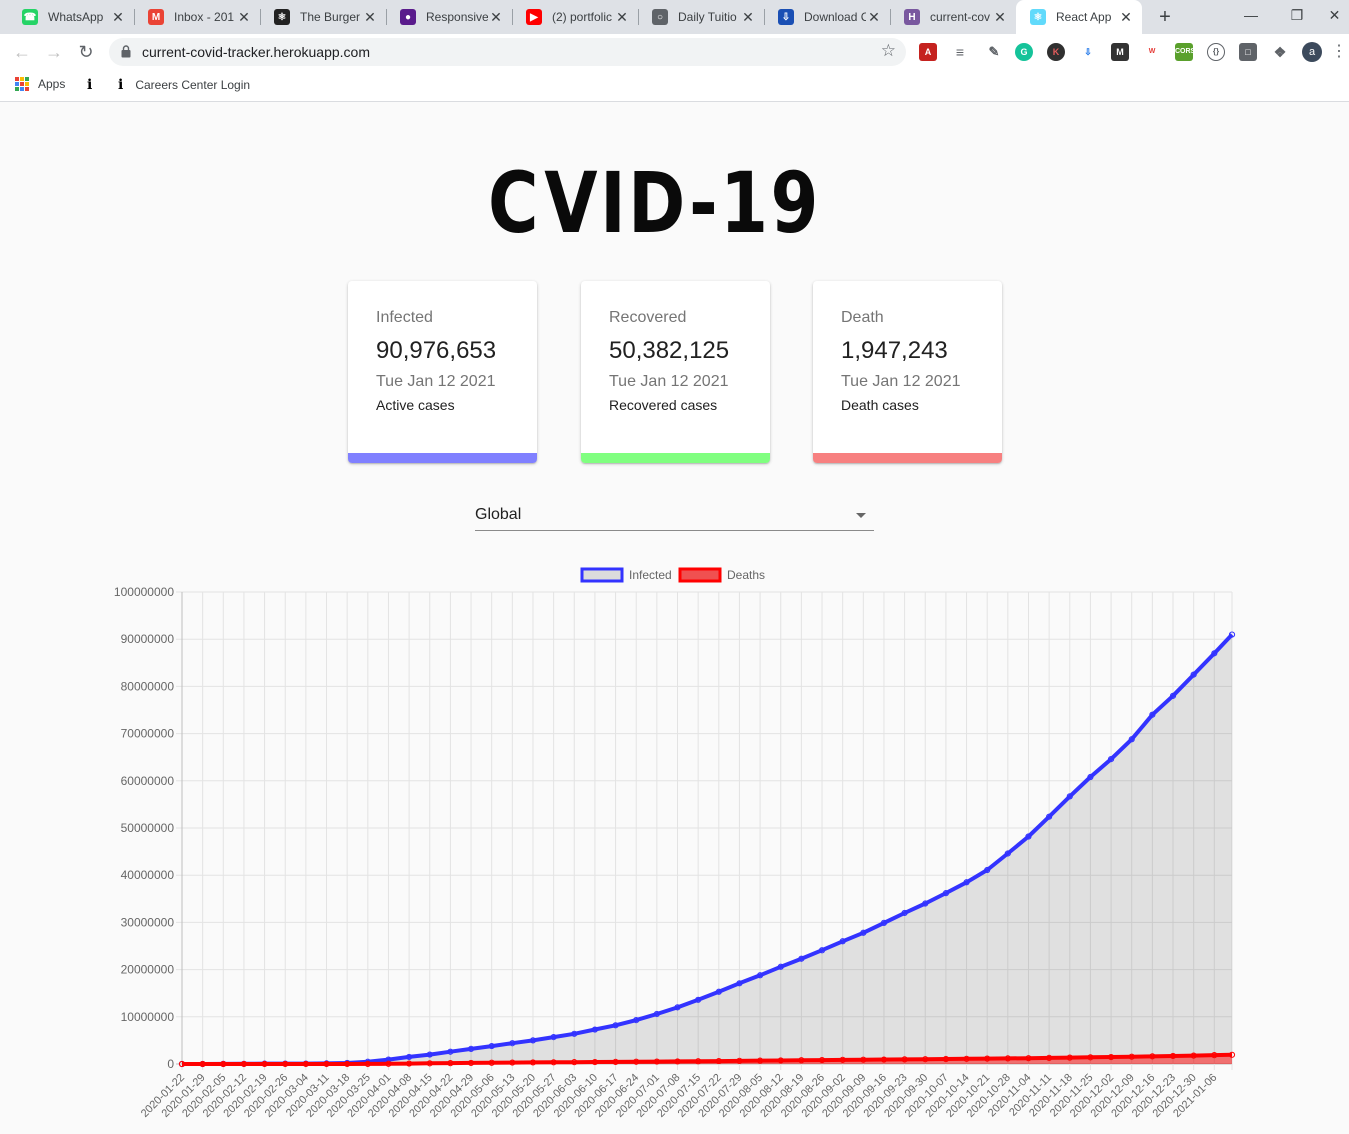  Describe the element at coordinates (1248, 52) in the screenshot. I see `screen-extension-icon: □` at that location.